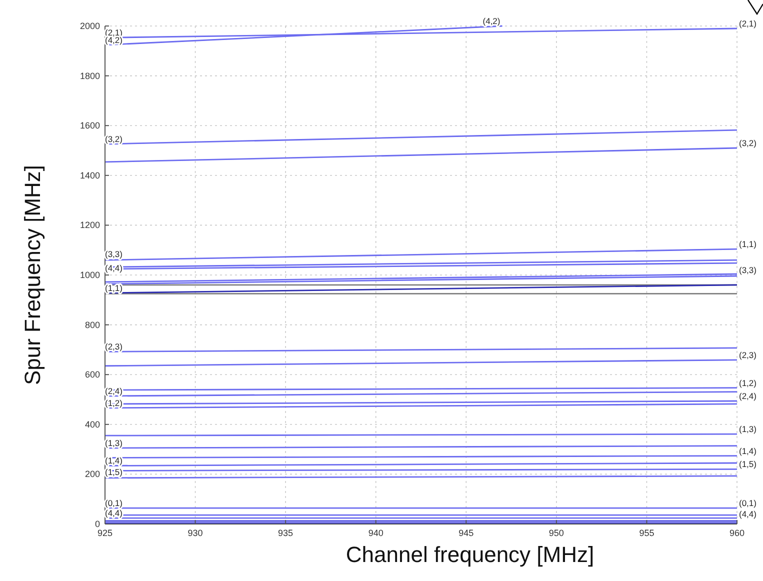 The image size is (763, 581). What do you see at coordinates (92, 325) in the screenshot?
I see `y-tick-label: 800` at bounding box center [92, 325].